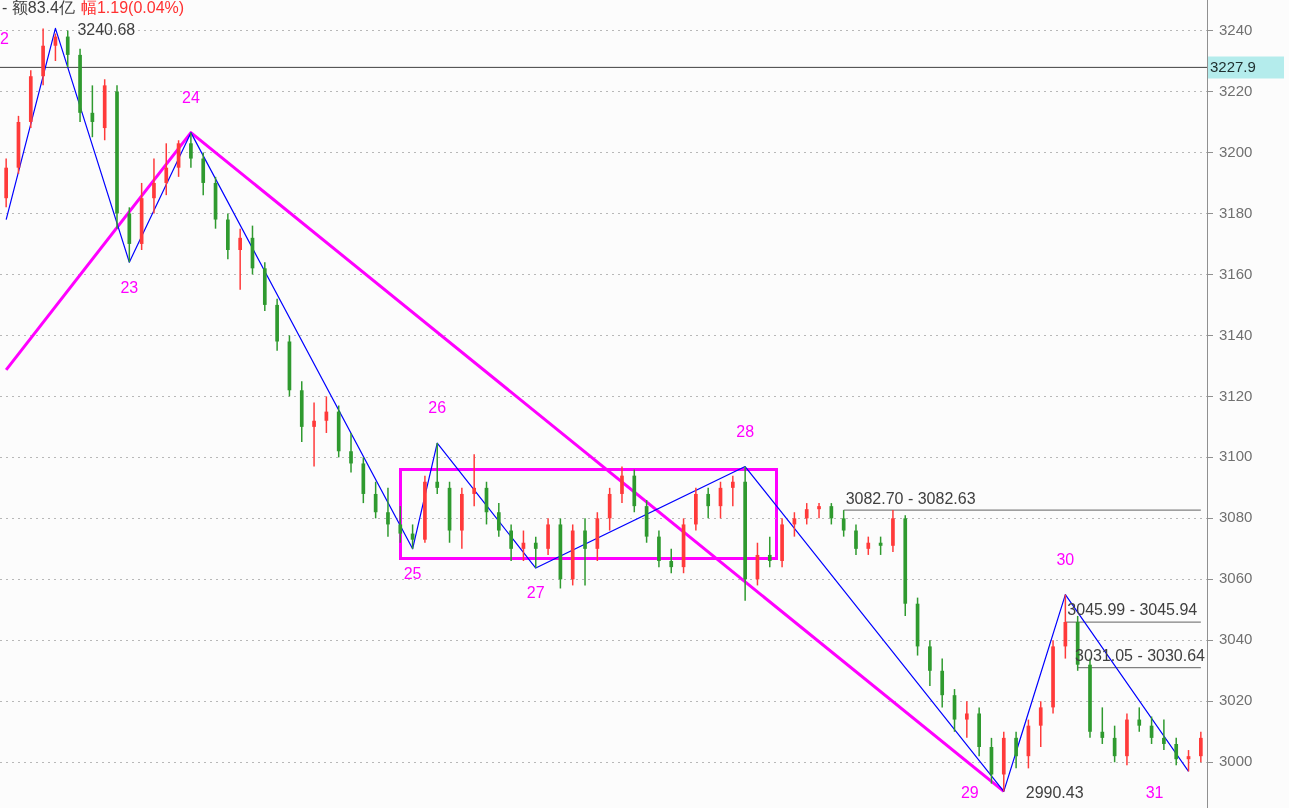 This screenshot has height=808, width=1289. What do you see at coordinates (535, 593) in the screenshot?
I see `annotation: 27` at bounding box center [535, 593].